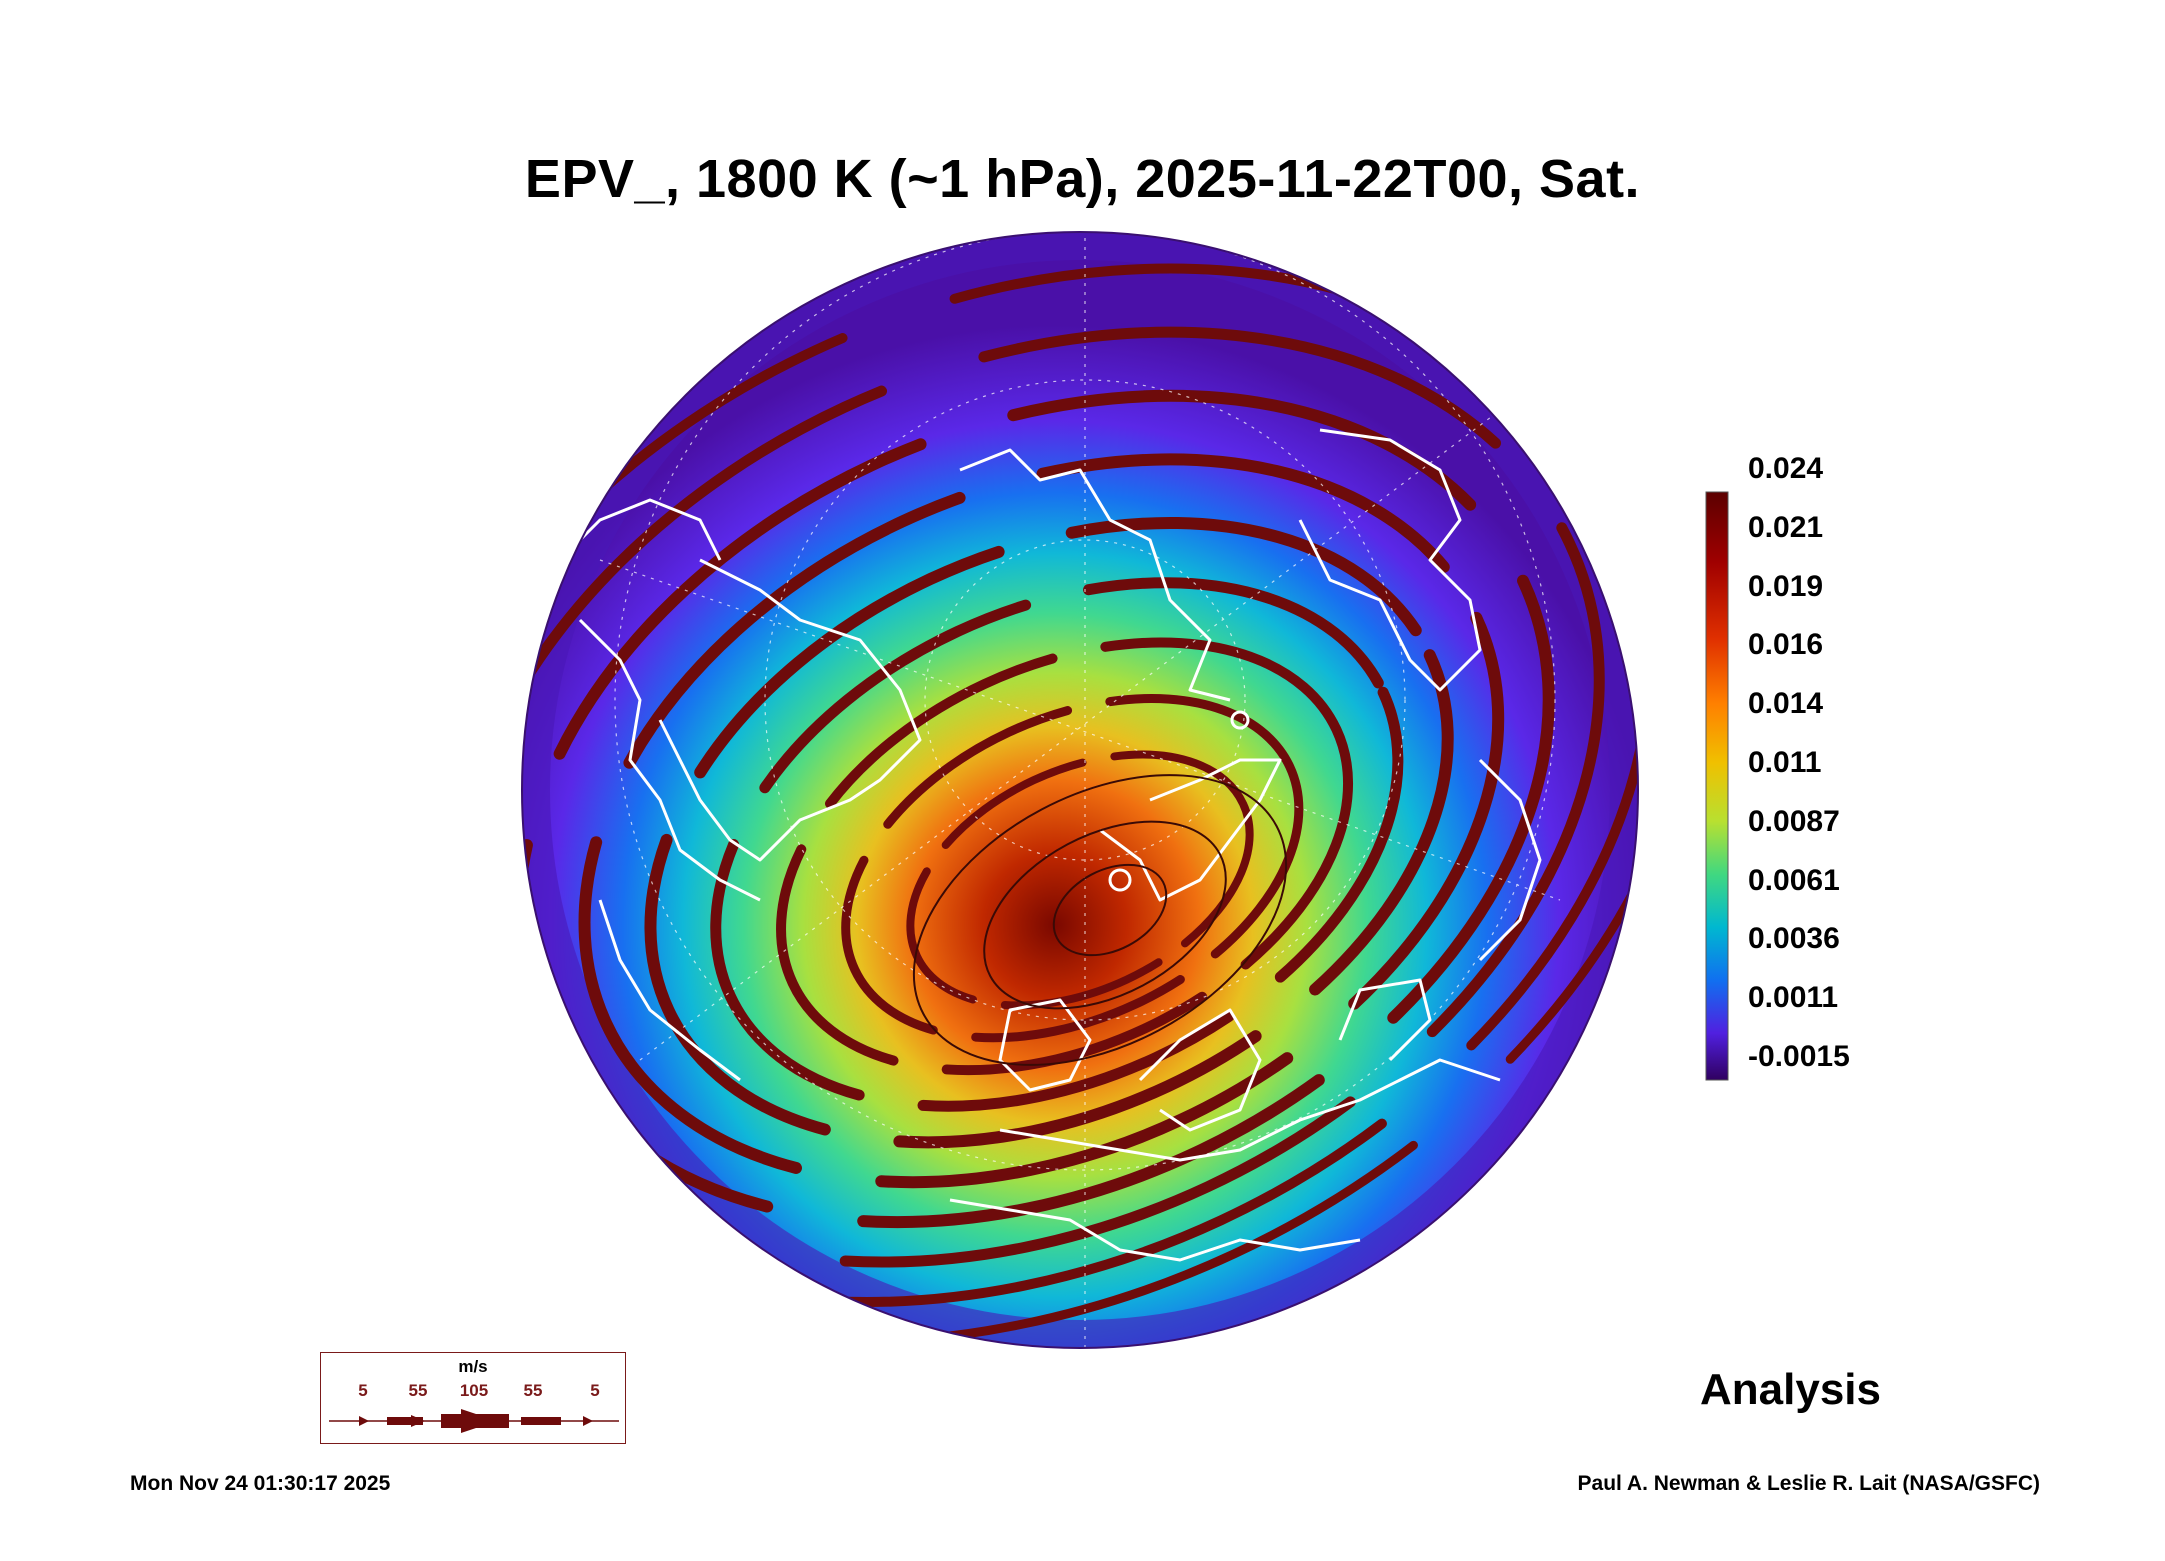 This screenshot has width=2165, height=1561. Describe the element at coordinates (1794, 821) in the screenshot. I see `colorbar-tick-label: 0.0087` at that location.